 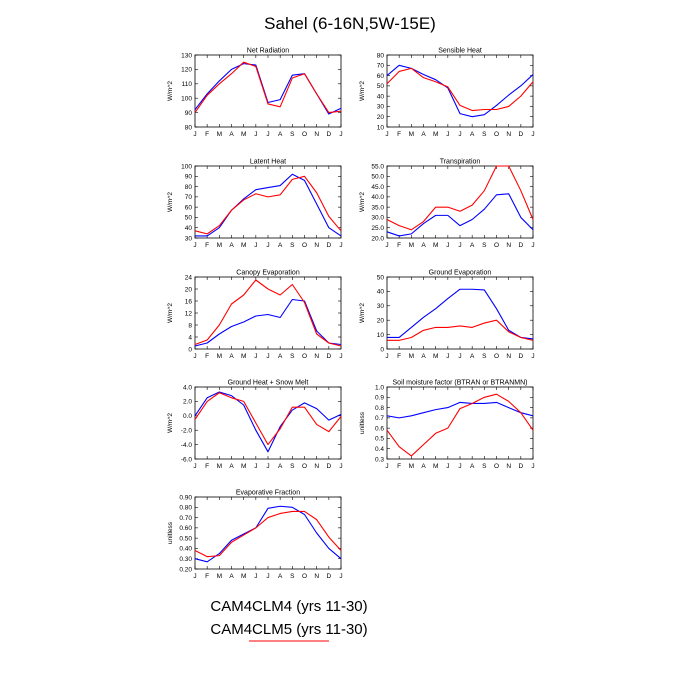 What do you see at coordinates (377, 187) in the screenshot?
I see `y-tick-label: 45.0` at bounding box center [377, 187].